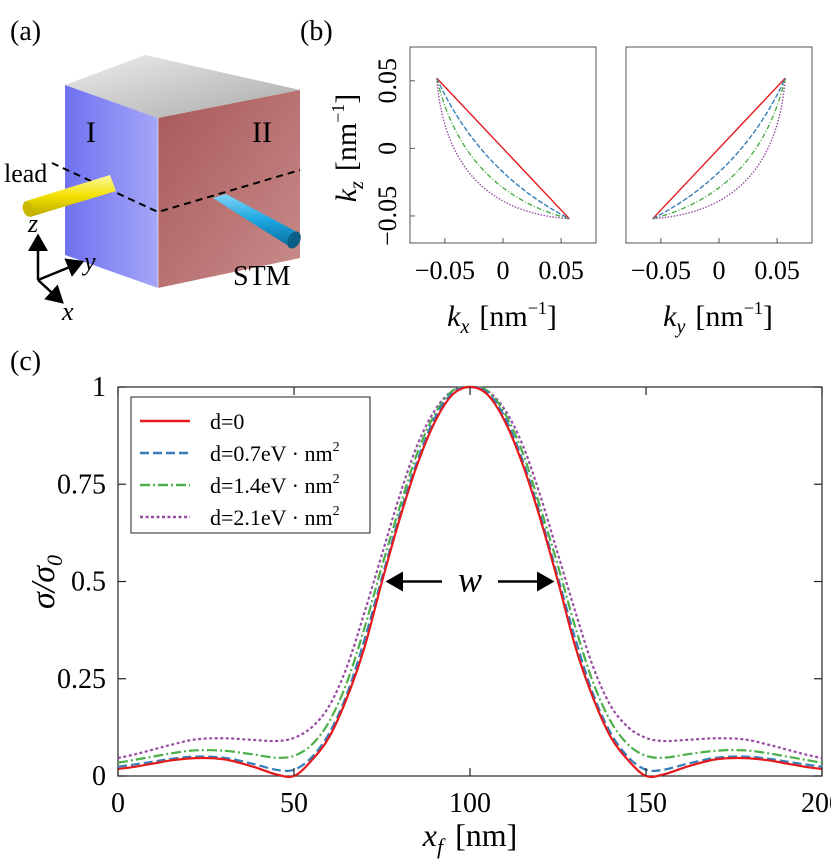  Describe the element at coordinates (718, 318) in the screenshot. I see `b-right-xlabel: ky [nm−1]` at that location.